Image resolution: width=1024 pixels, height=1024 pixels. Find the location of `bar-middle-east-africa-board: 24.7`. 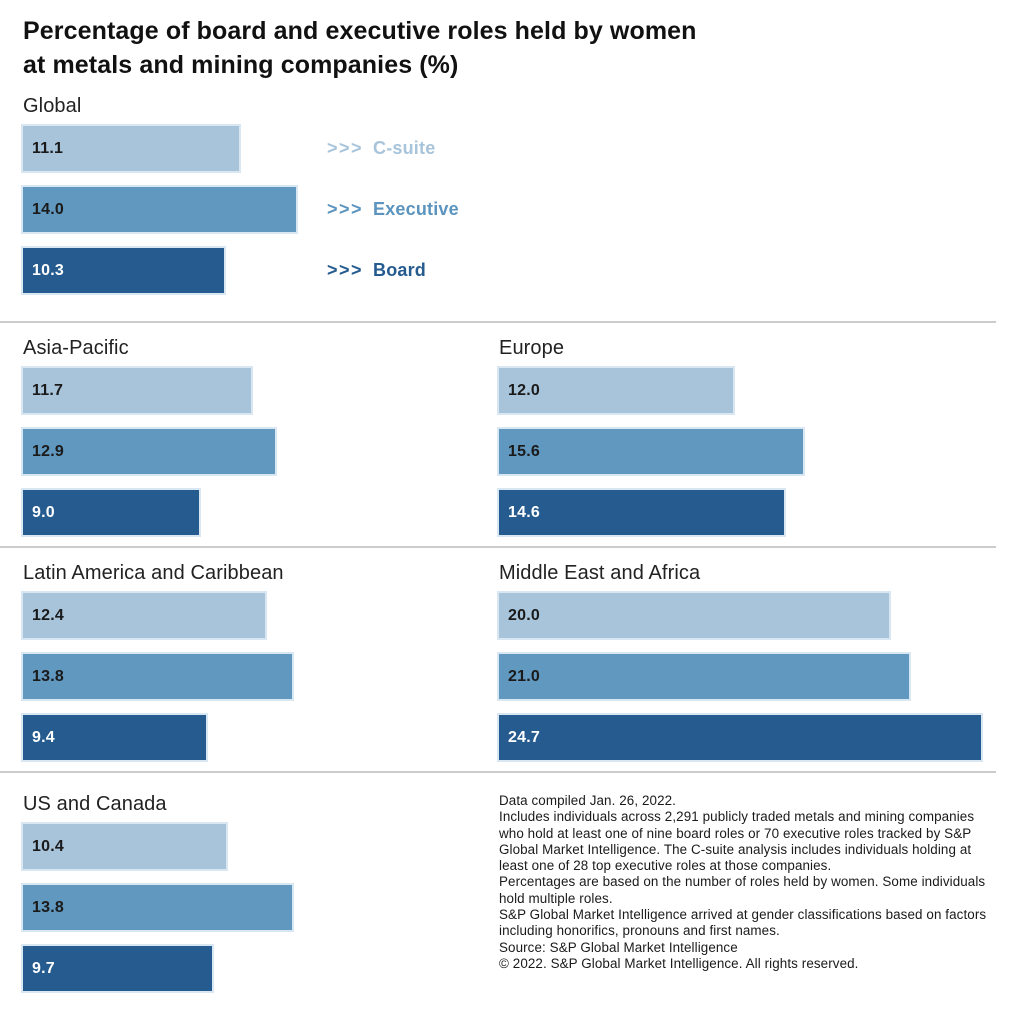

bar-middle-east-africa-board: 24.7 is located at coordinates (740, 737).